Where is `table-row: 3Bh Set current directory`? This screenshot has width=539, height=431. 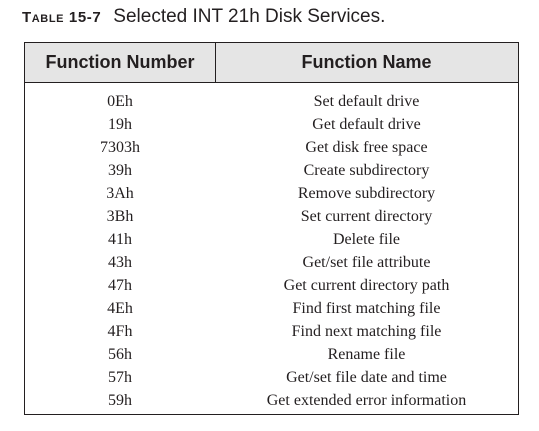
table-row: 3Bh Set current directory is located at coordinates (271, 216).